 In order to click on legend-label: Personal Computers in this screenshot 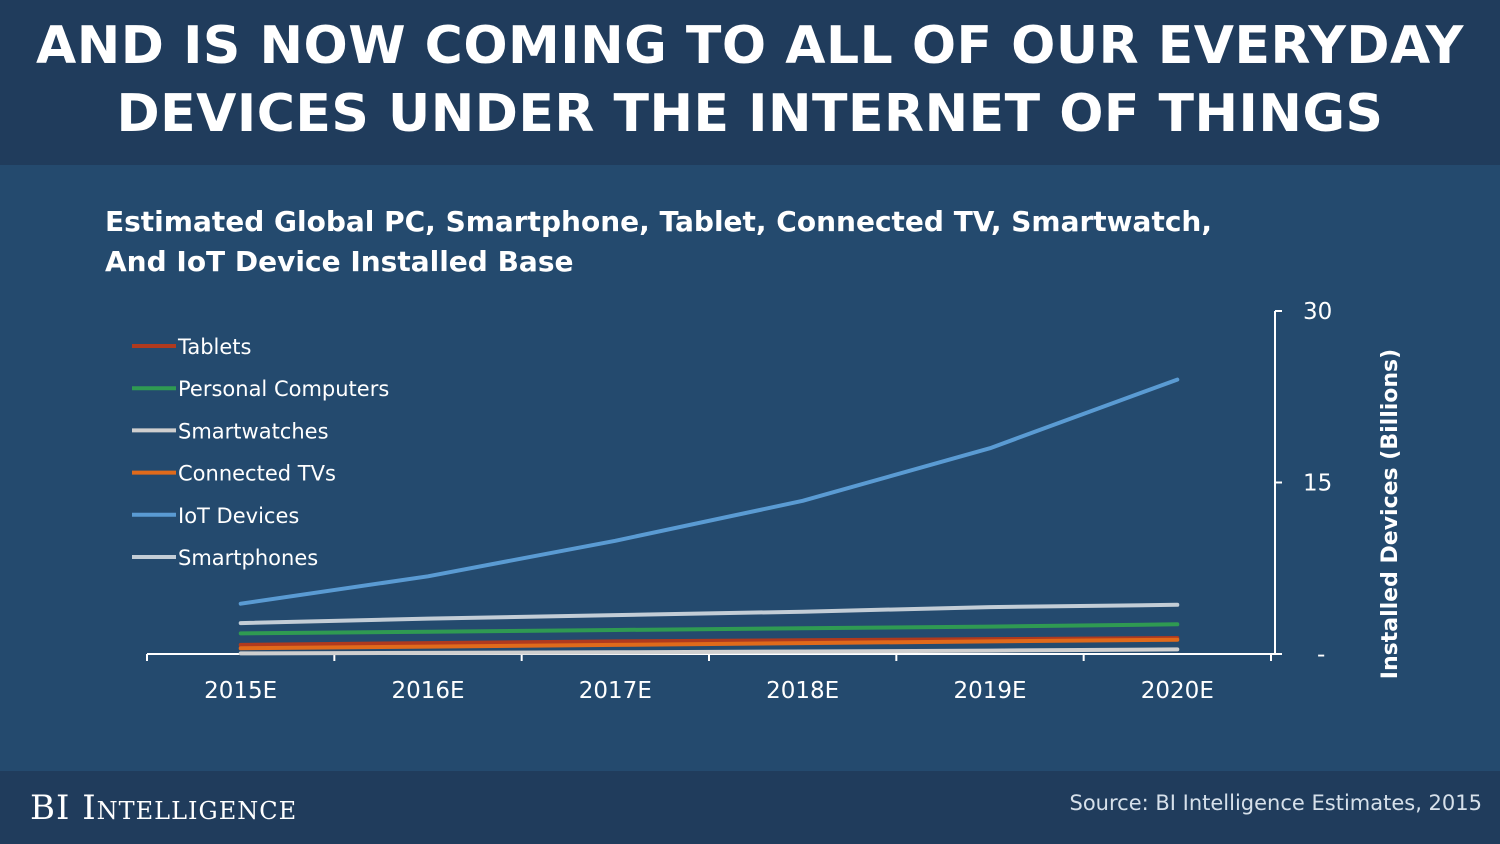, I will do `click(283, 389)`.